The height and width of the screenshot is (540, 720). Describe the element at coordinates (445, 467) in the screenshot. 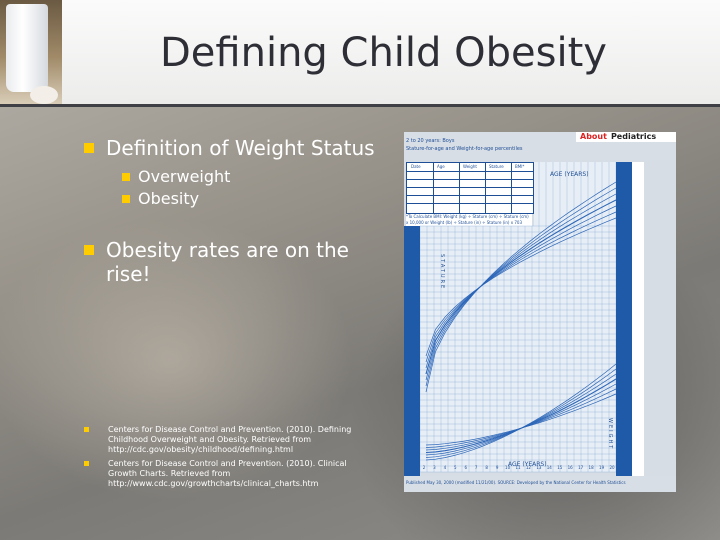

I see `age-tick-label: 4` at that location.